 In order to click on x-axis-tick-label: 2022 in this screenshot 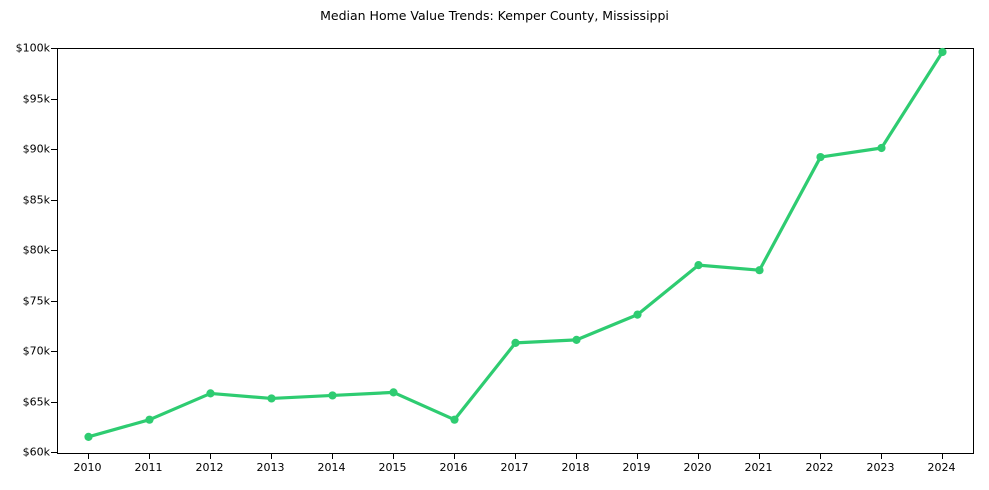, I will do `click(819, 467)`.